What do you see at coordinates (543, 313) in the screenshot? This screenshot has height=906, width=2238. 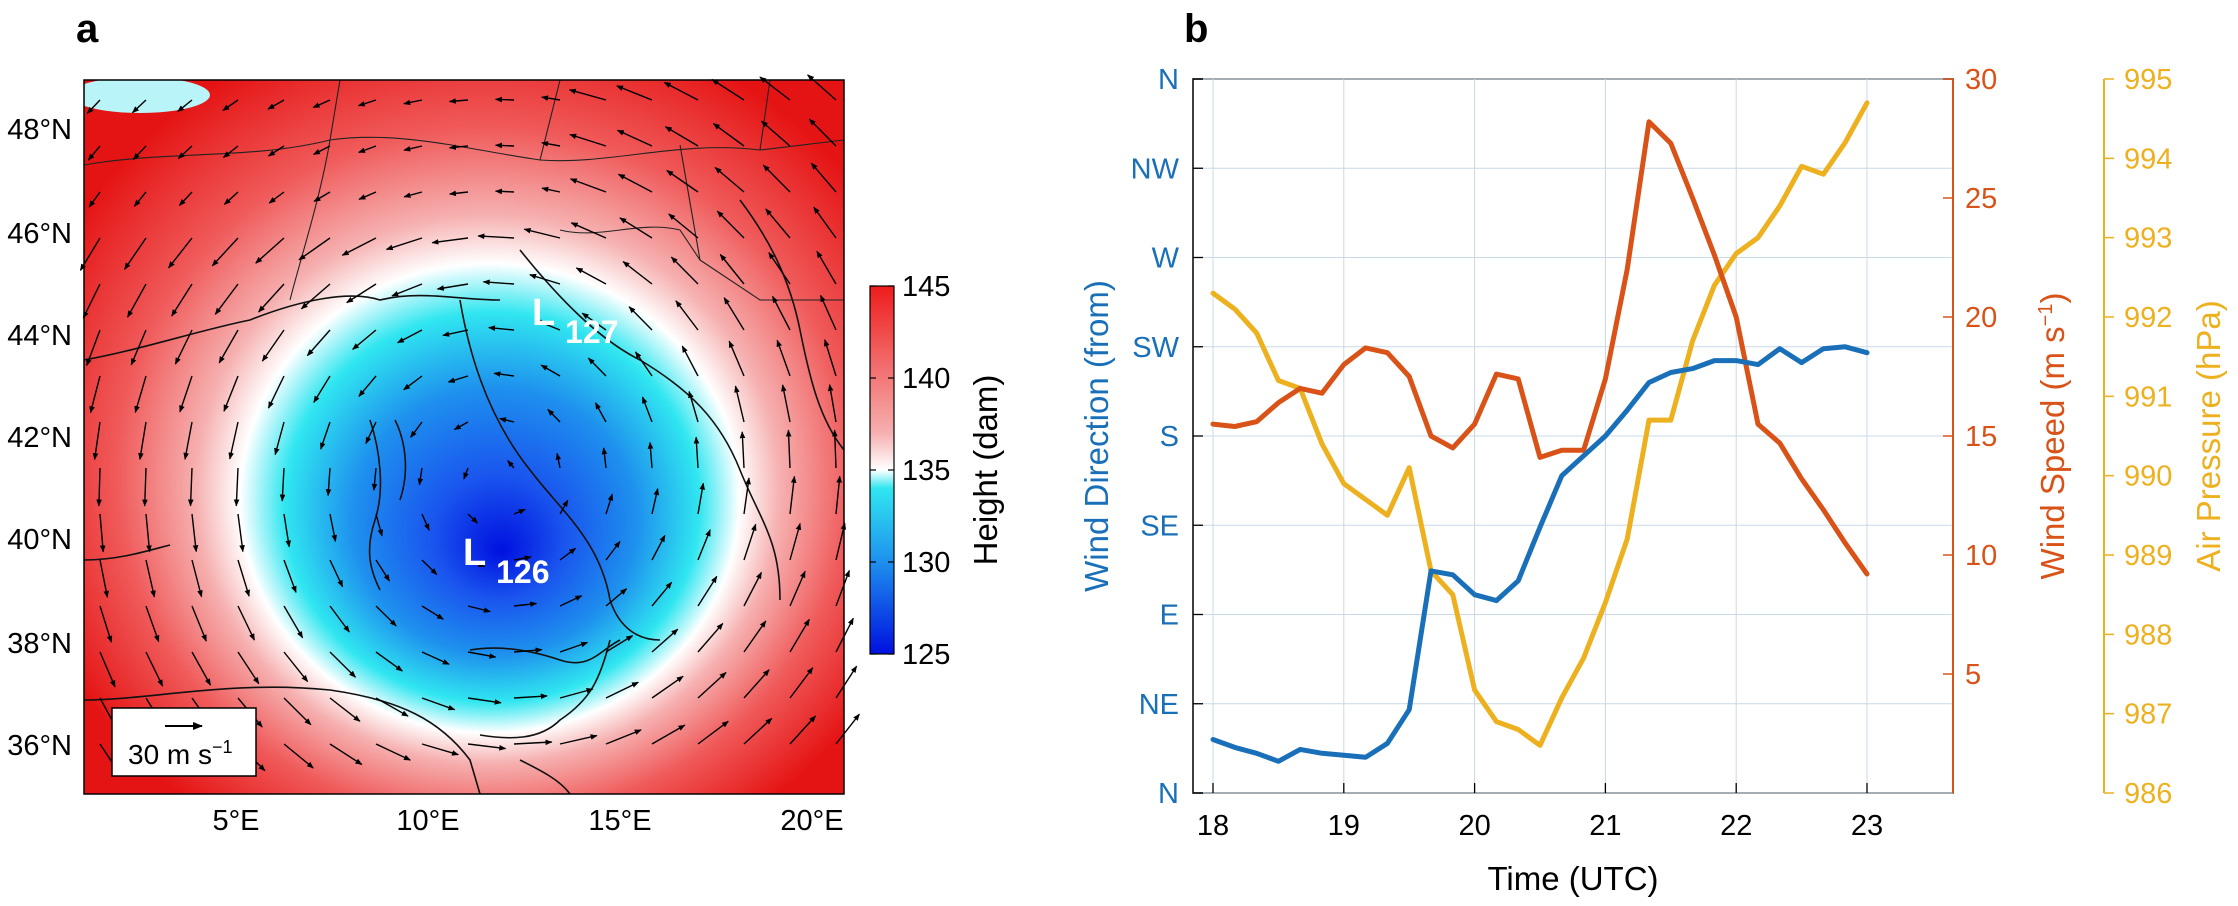 I see `low-127-letter: L` at bounding box center [543, 313].